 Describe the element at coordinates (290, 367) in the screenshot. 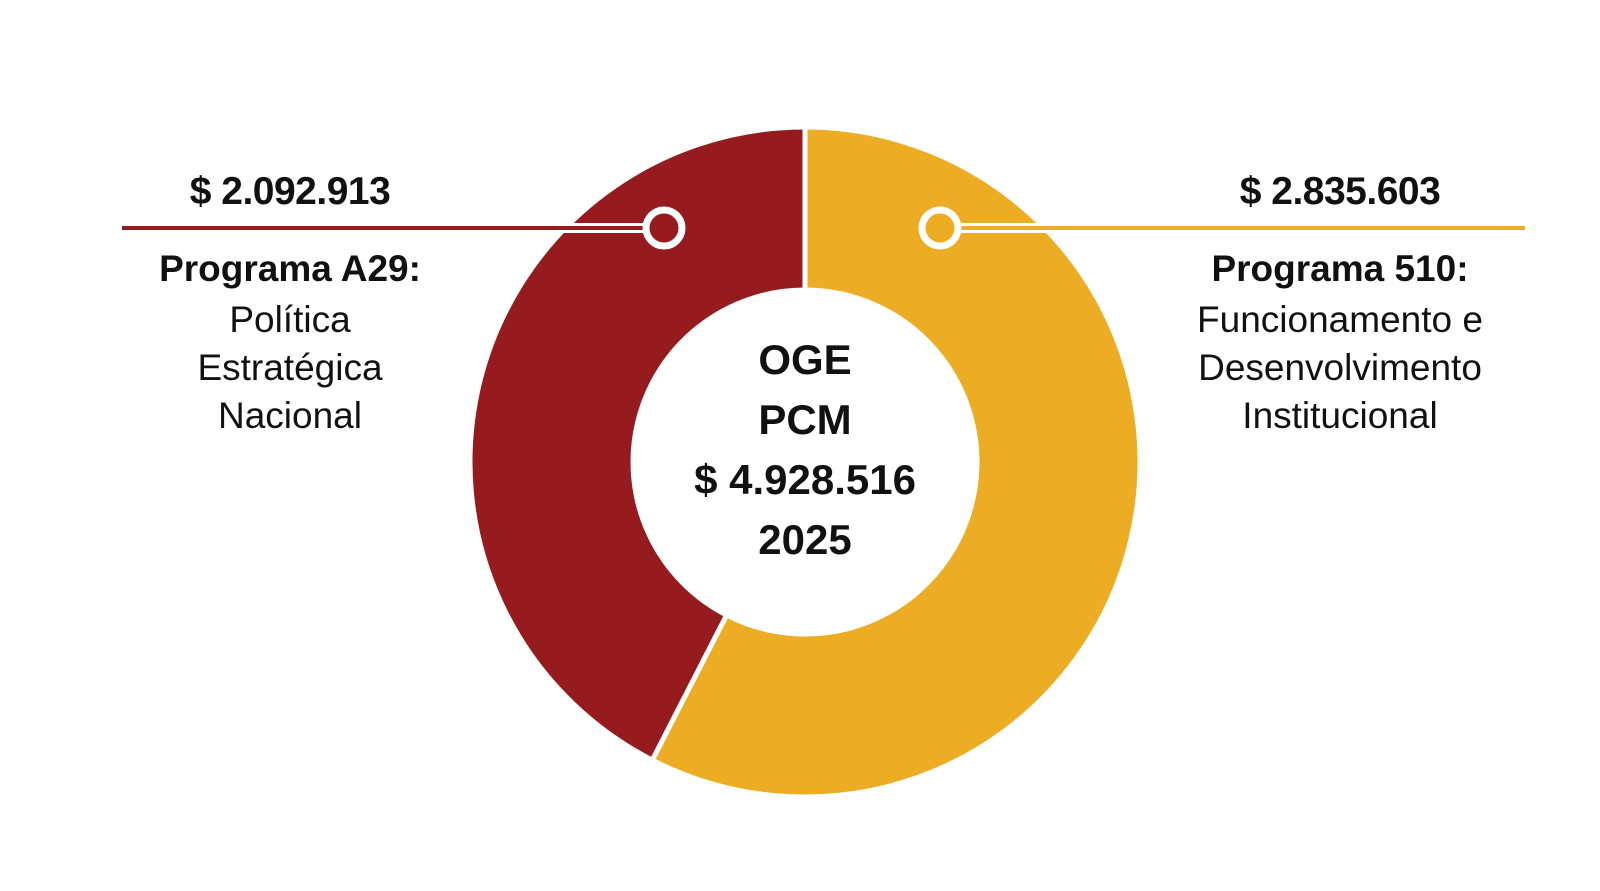

I see `program-a29-description: Política Estratégica Nacional` at that location.